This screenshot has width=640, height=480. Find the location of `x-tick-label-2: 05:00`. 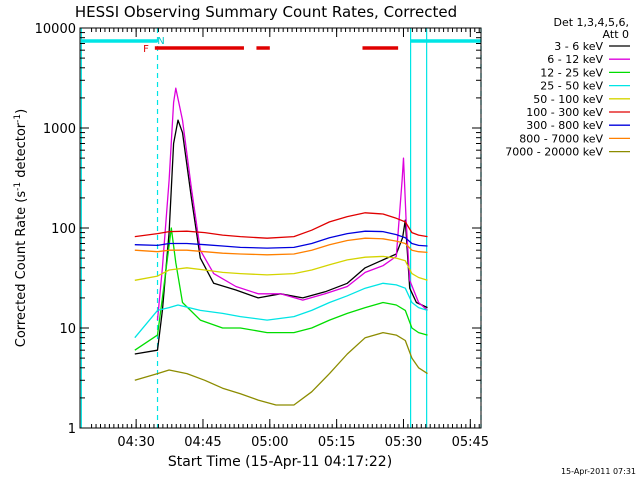

x-tick-label-2: 05:00 is located at coordinates (269, 442).